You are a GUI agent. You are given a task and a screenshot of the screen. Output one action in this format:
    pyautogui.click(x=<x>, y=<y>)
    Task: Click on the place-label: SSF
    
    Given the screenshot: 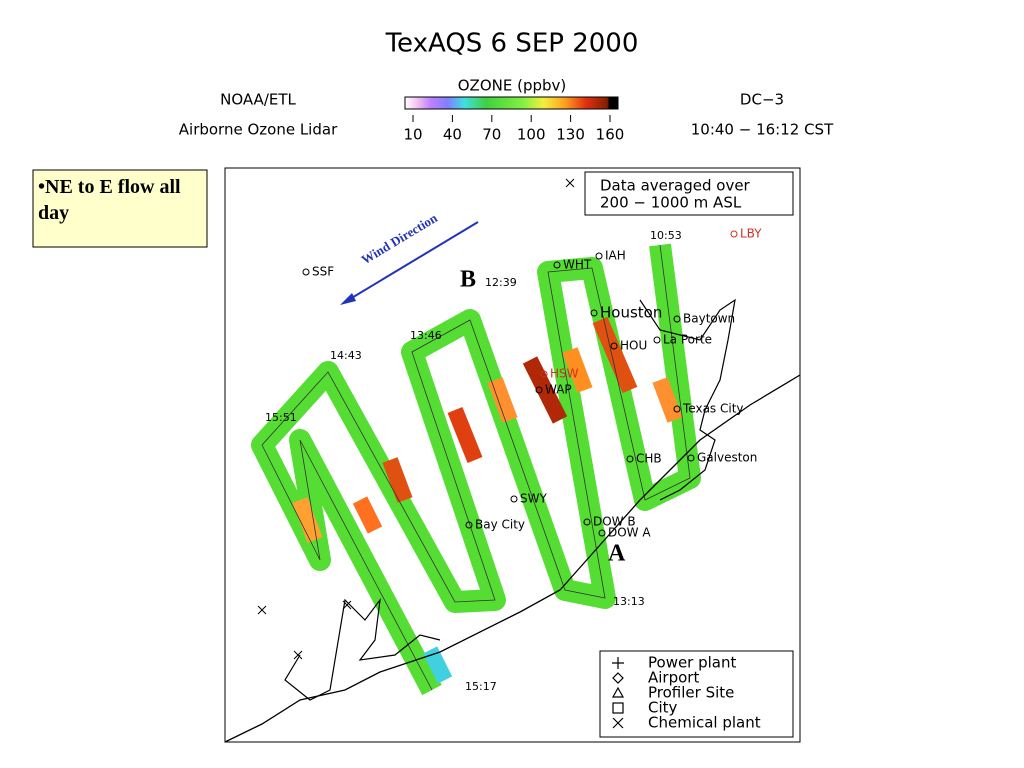 What is the action you would take?
    pyautogui.click(x=323, y=272)
    